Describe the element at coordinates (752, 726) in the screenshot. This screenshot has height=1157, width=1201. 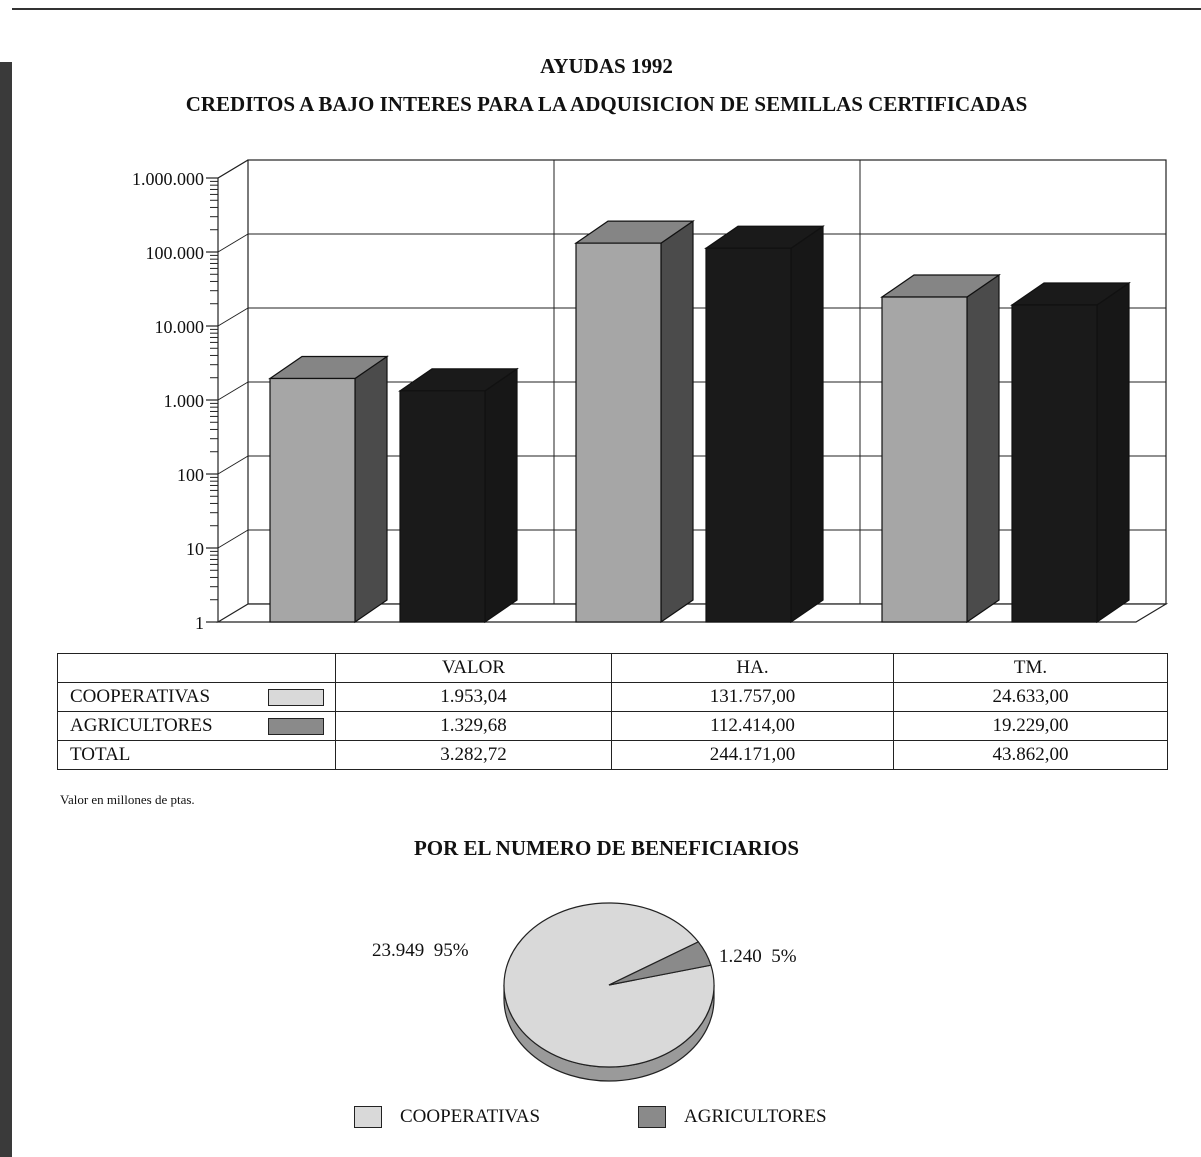
I see `table-cell: 112.414,00` at that location.